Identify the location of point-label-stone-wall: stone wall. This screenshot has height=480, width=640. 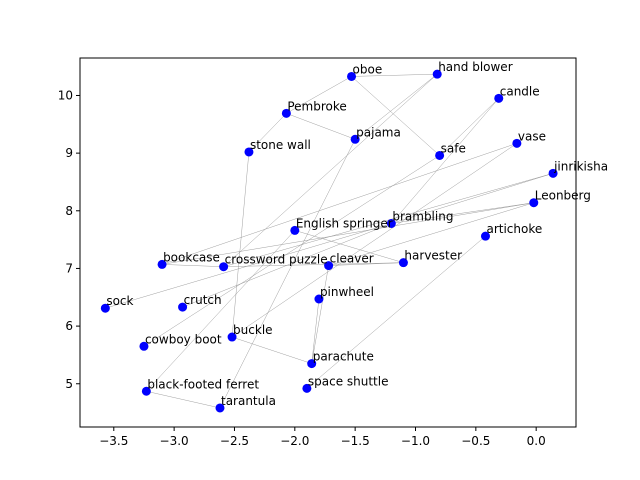
(280, 145).